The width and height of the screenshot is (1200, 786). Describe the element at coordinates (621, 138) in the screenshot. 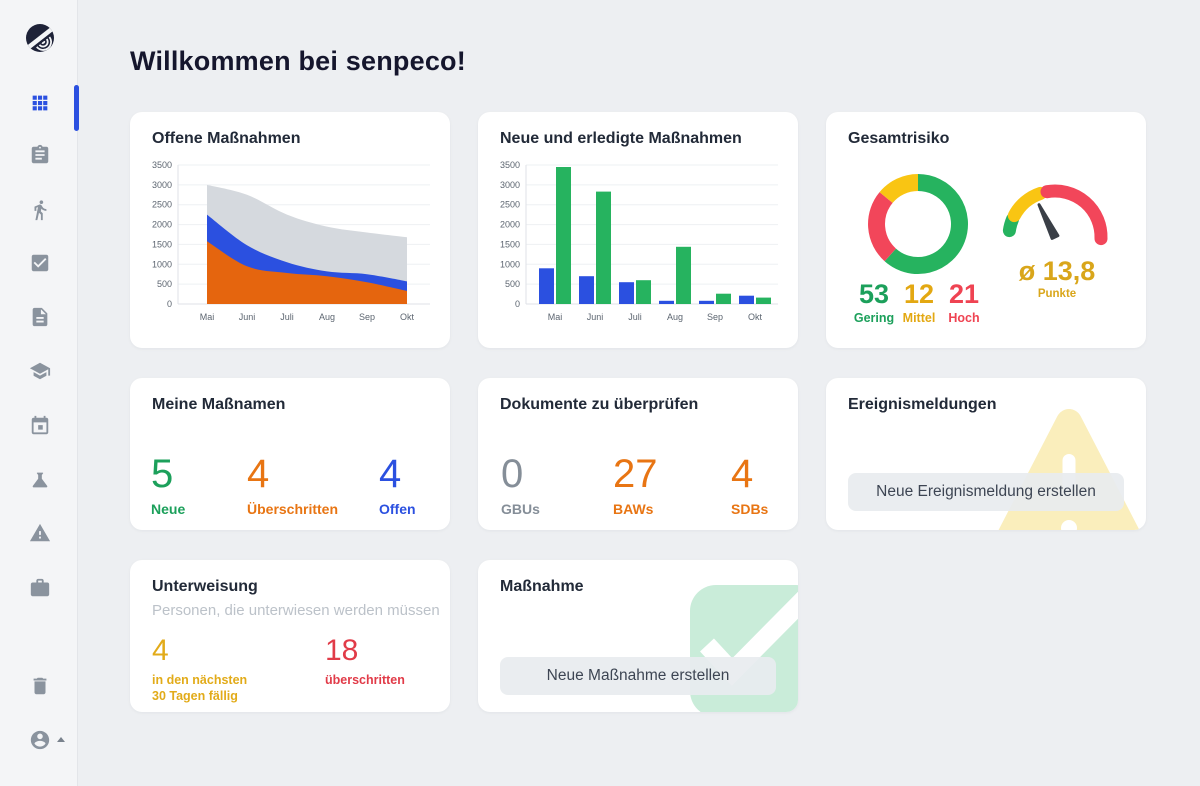

I see `card-title: Neue und erledigte Maßnahmen` at that location.